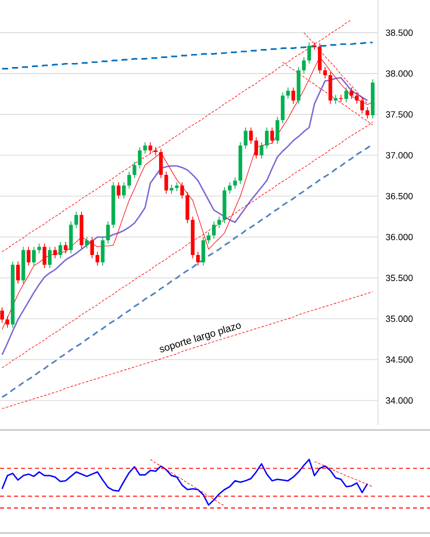  Describe the element at coordinates (399, 400) in the screenshot. I see `y-tick-label: 34.000` at that location.